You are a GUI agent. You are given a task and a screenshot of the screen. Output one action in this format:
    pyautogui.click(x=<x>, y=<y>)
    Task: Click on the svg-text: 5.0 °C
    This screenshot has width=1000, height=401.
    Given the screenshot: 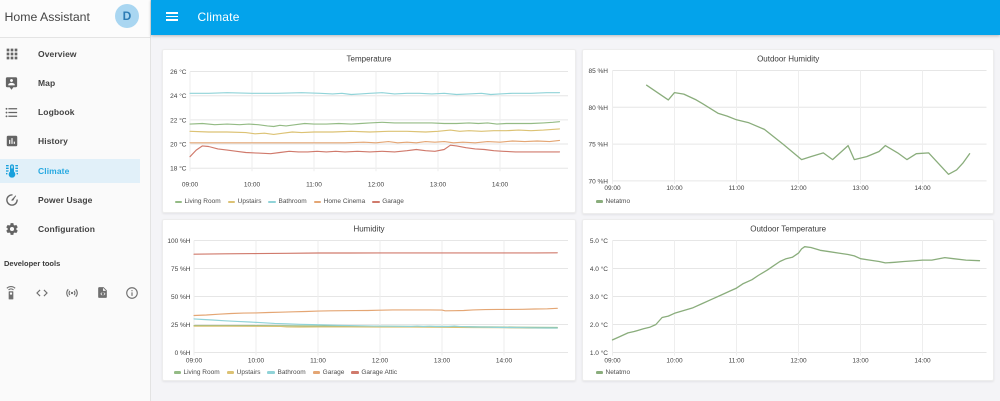 What is the action you would take?
    pyautogui.click(x=598, y=241)
    